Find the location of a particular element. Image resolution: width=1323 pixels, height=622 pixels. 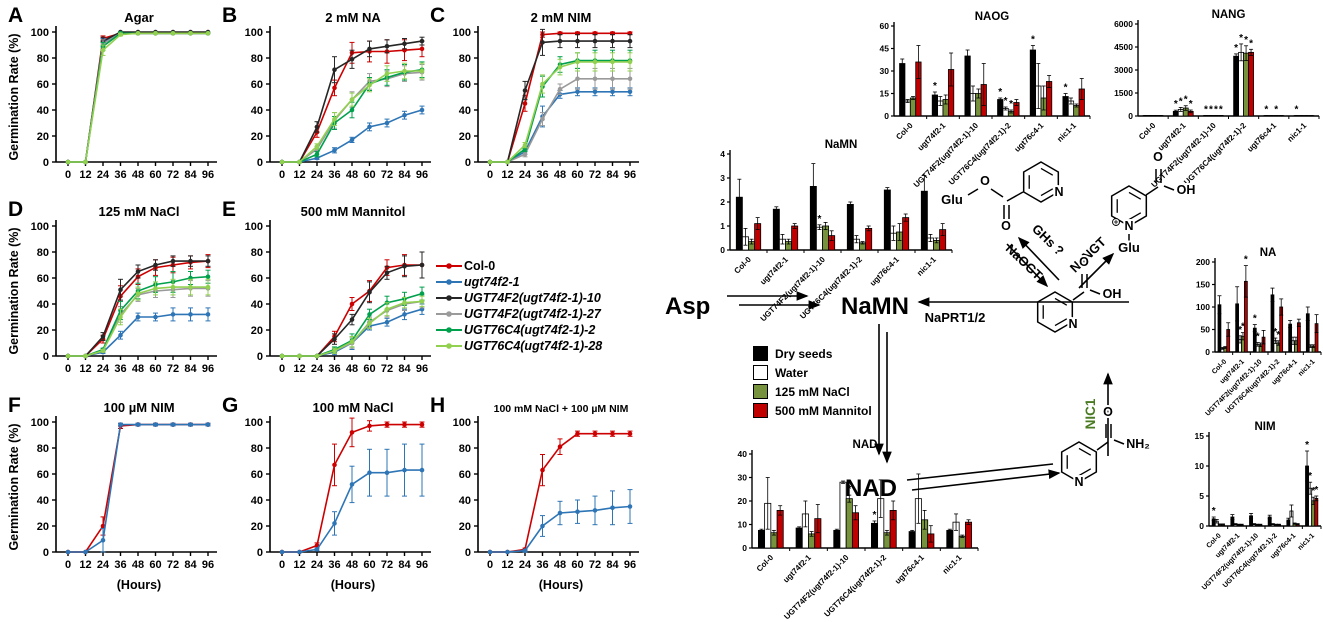

svg-text: 1500 is located at coordinates (1123, 93).